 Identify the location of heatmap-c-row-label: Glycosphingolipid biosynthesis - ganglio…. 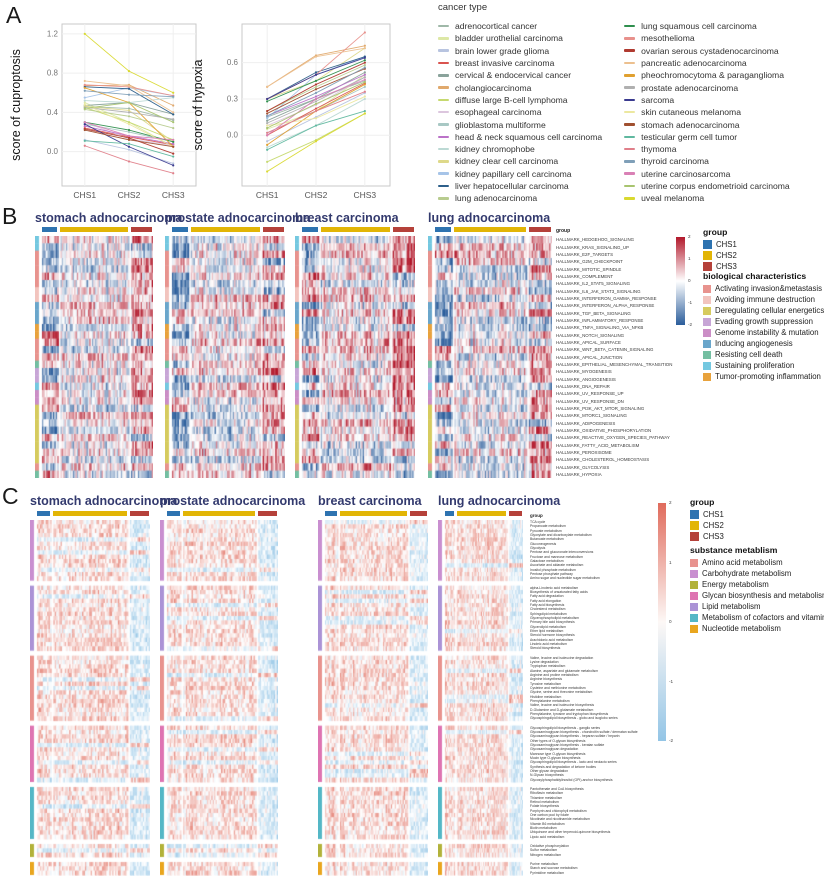
(565, 727).